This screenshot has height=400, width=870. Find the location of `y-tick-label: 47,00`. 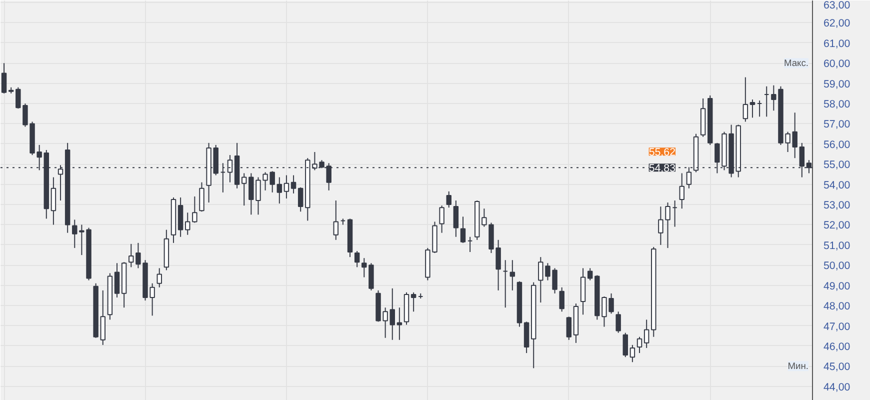

y-tick-label: 47,00 is located at coordinates (837, 326).